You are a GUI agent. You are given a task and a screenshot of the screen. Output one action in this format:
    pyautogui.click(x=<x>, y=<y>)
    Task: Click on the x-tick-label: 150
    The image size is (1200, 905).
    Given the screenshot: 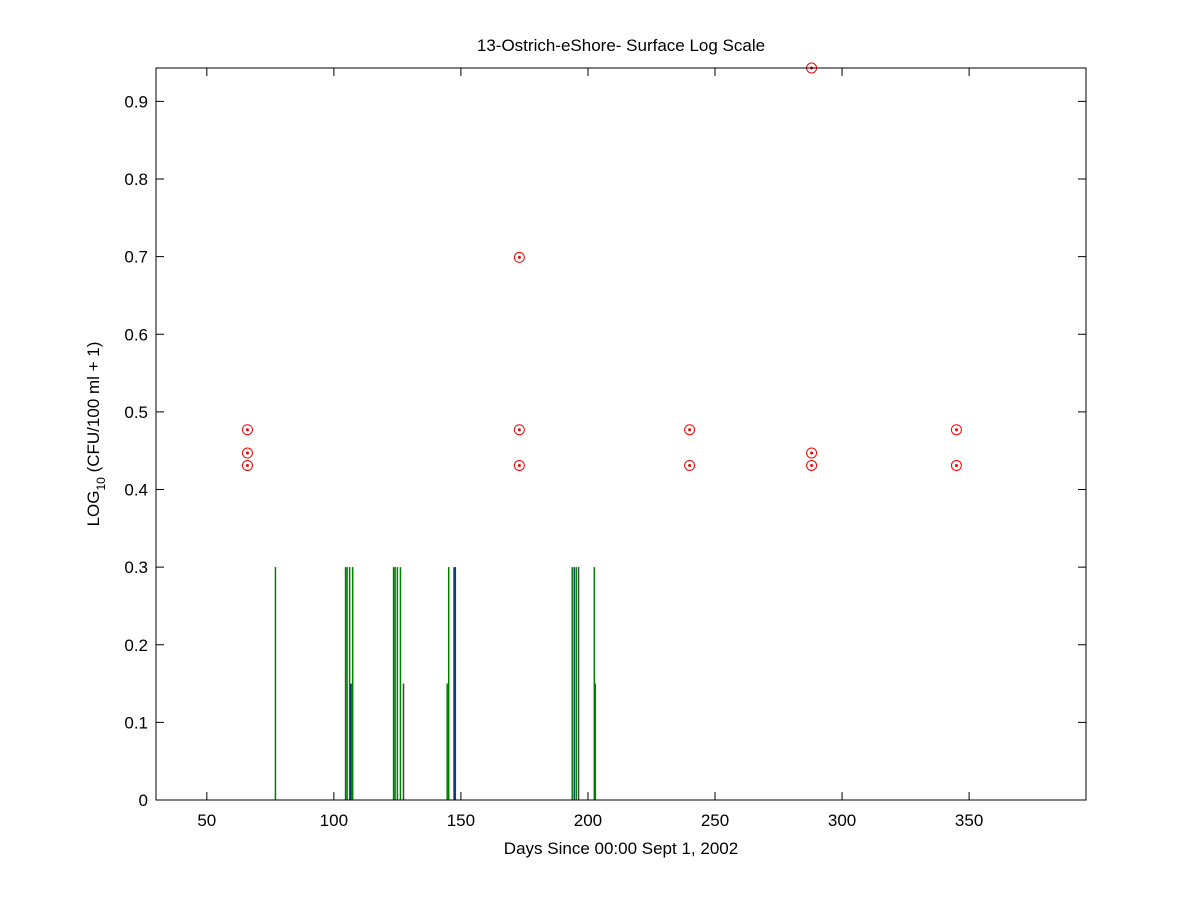 What is the action you would take?
    pyautogui.click(x=461, y=820)
    